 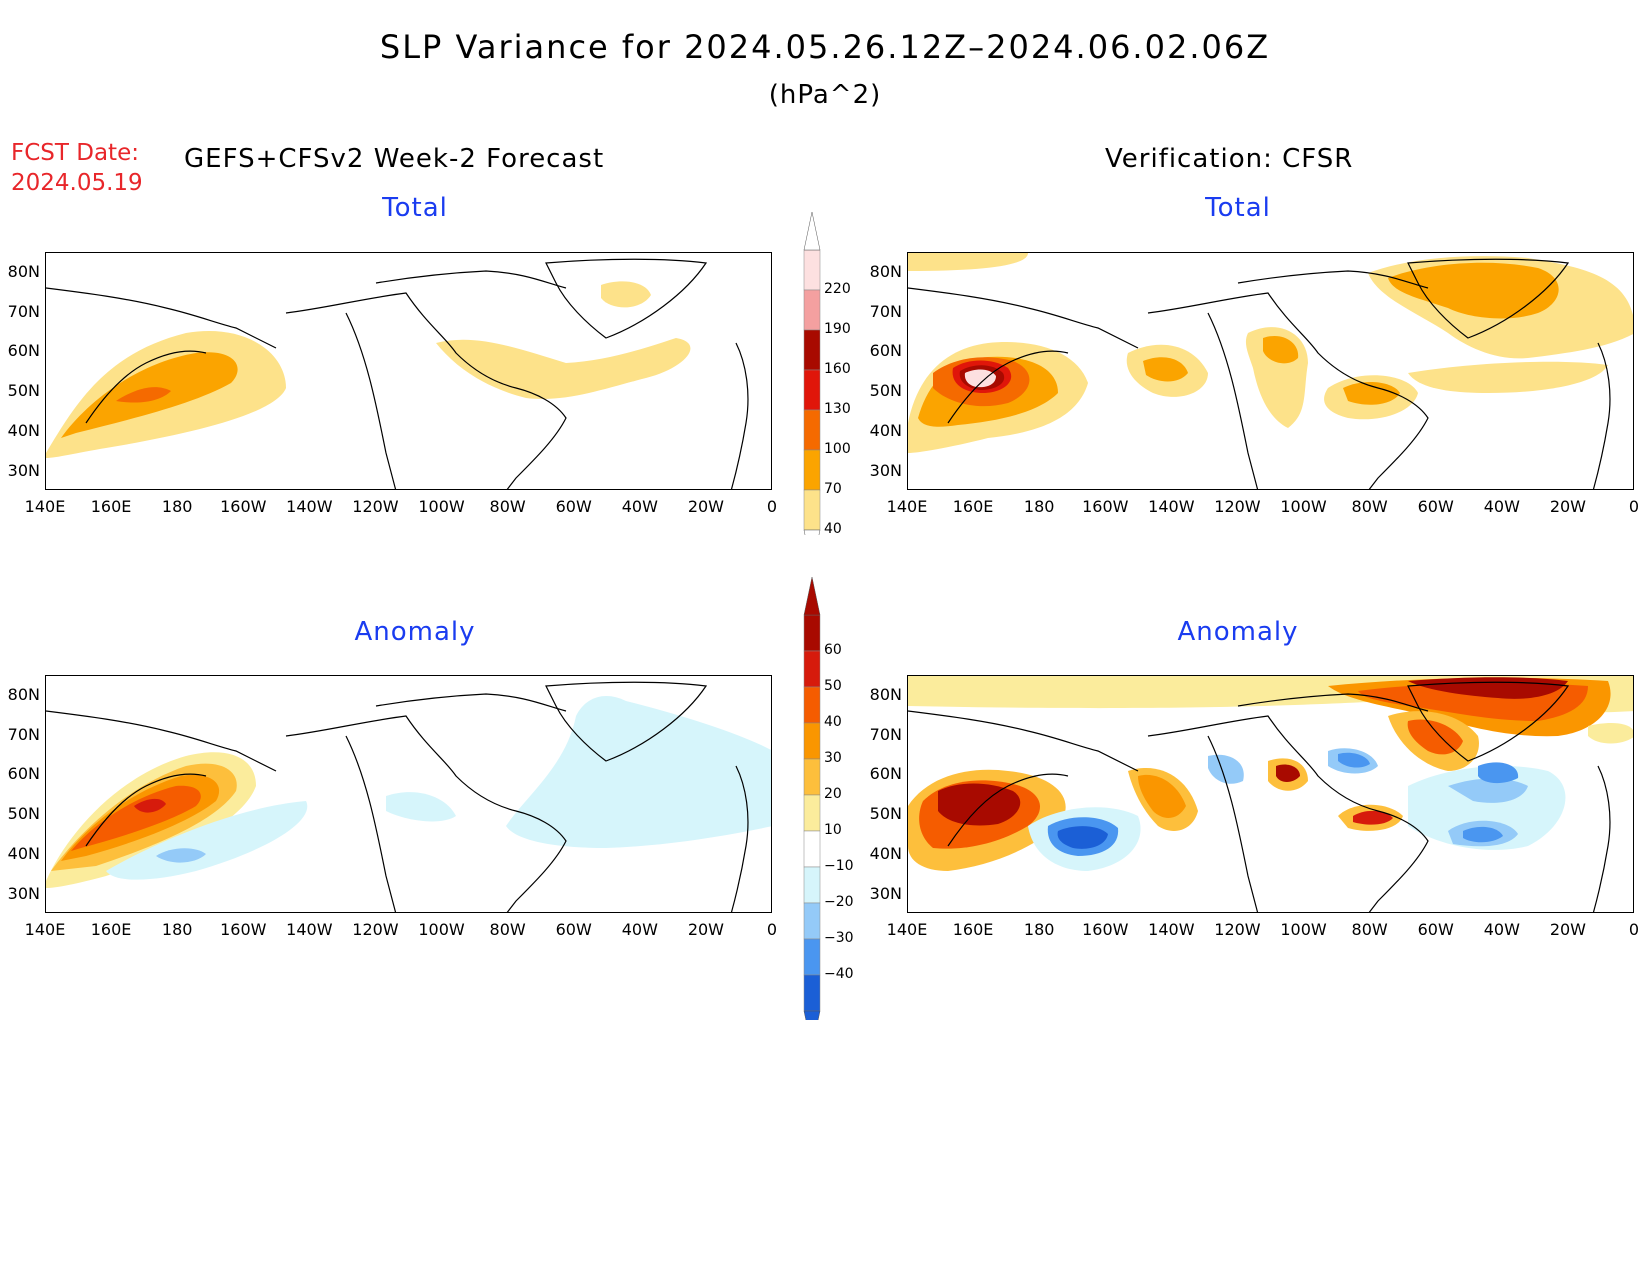 I want to click on colorbar-label: 70, so click(x=833, y=489).